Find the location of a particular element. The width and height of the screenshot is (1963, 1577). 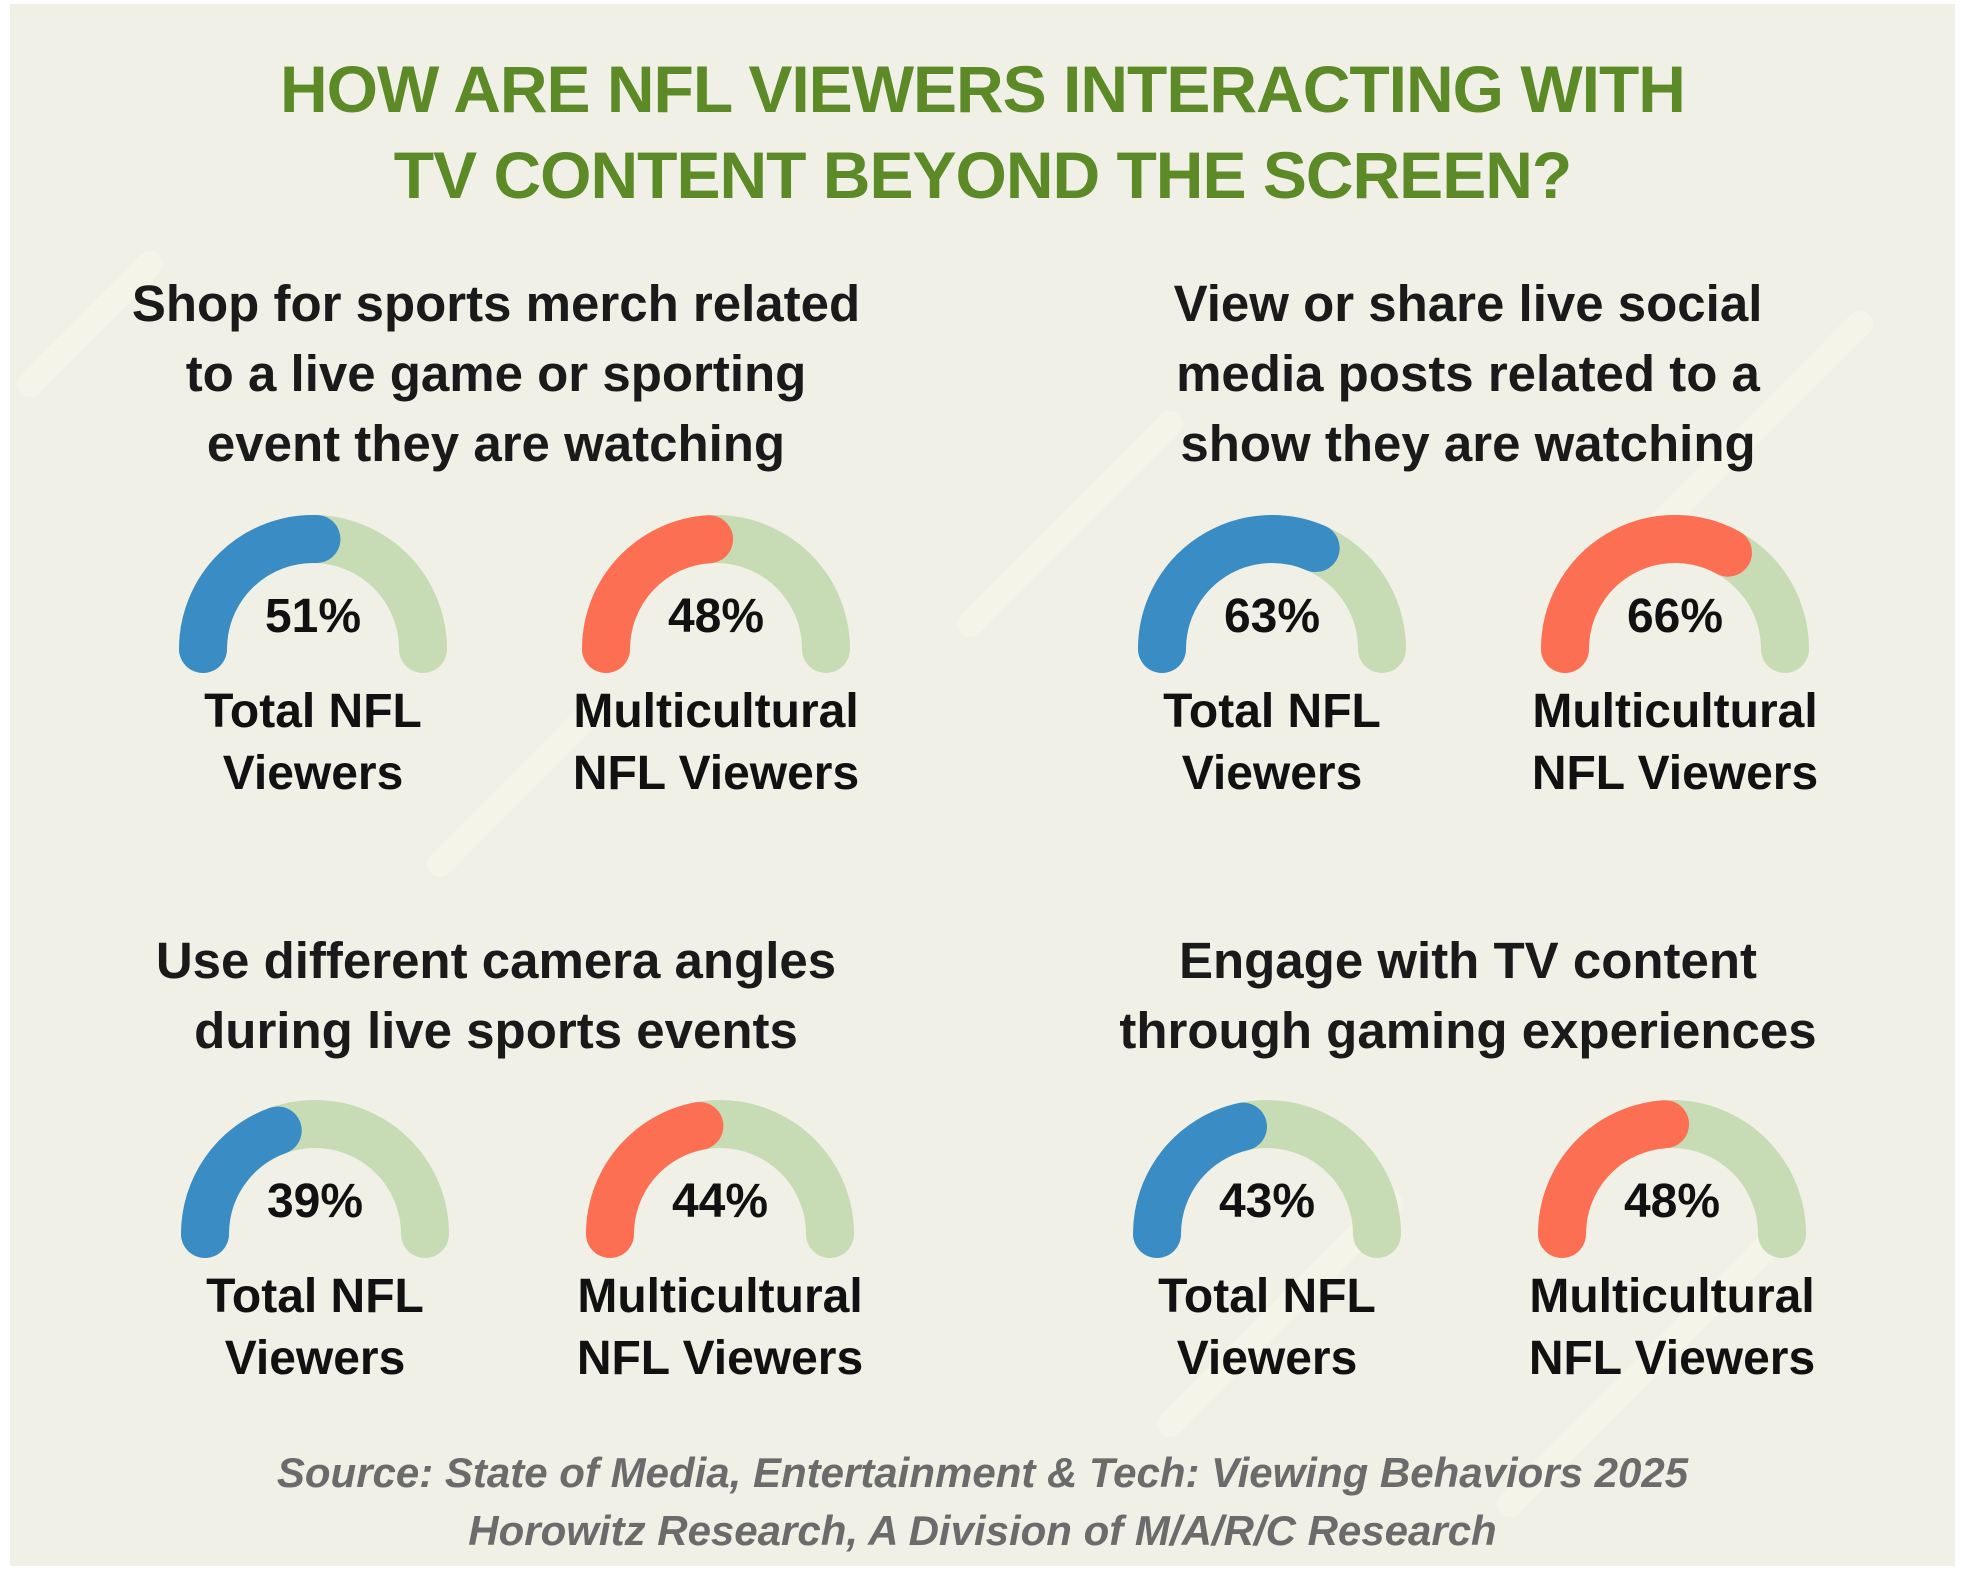

panel-title-line: Use different camera angles is located at coordinates (496, 960).